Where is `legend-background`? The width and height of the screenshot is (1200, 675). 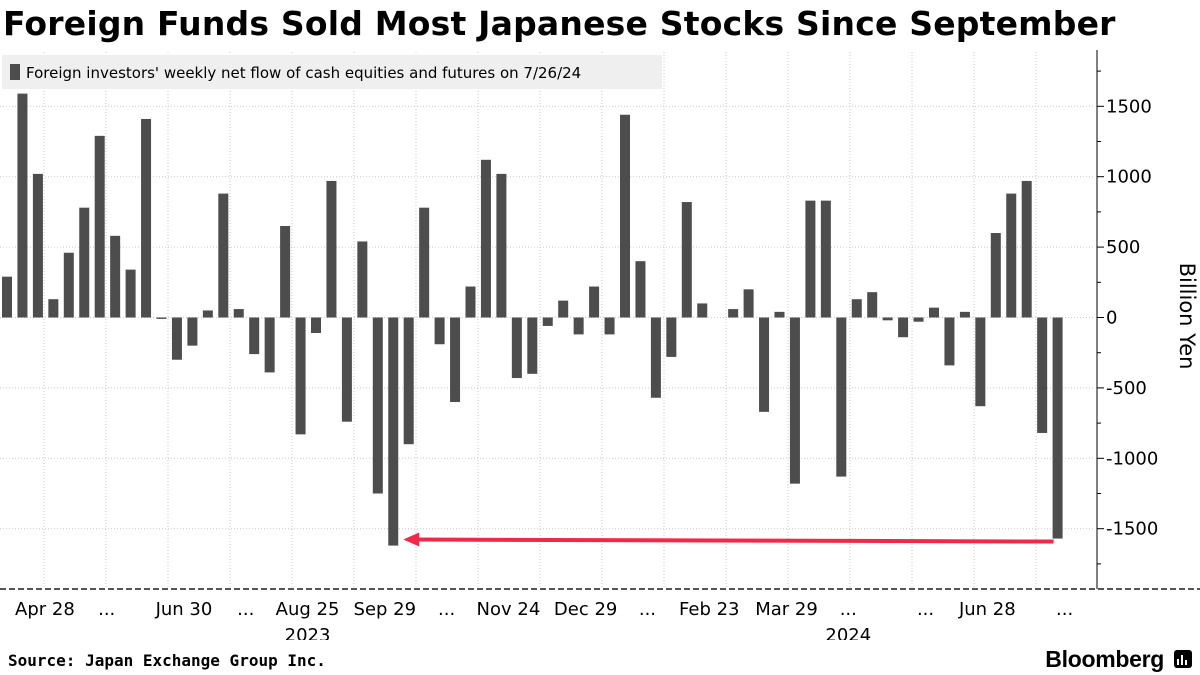 legend-background is located at coordinates (332, 72).